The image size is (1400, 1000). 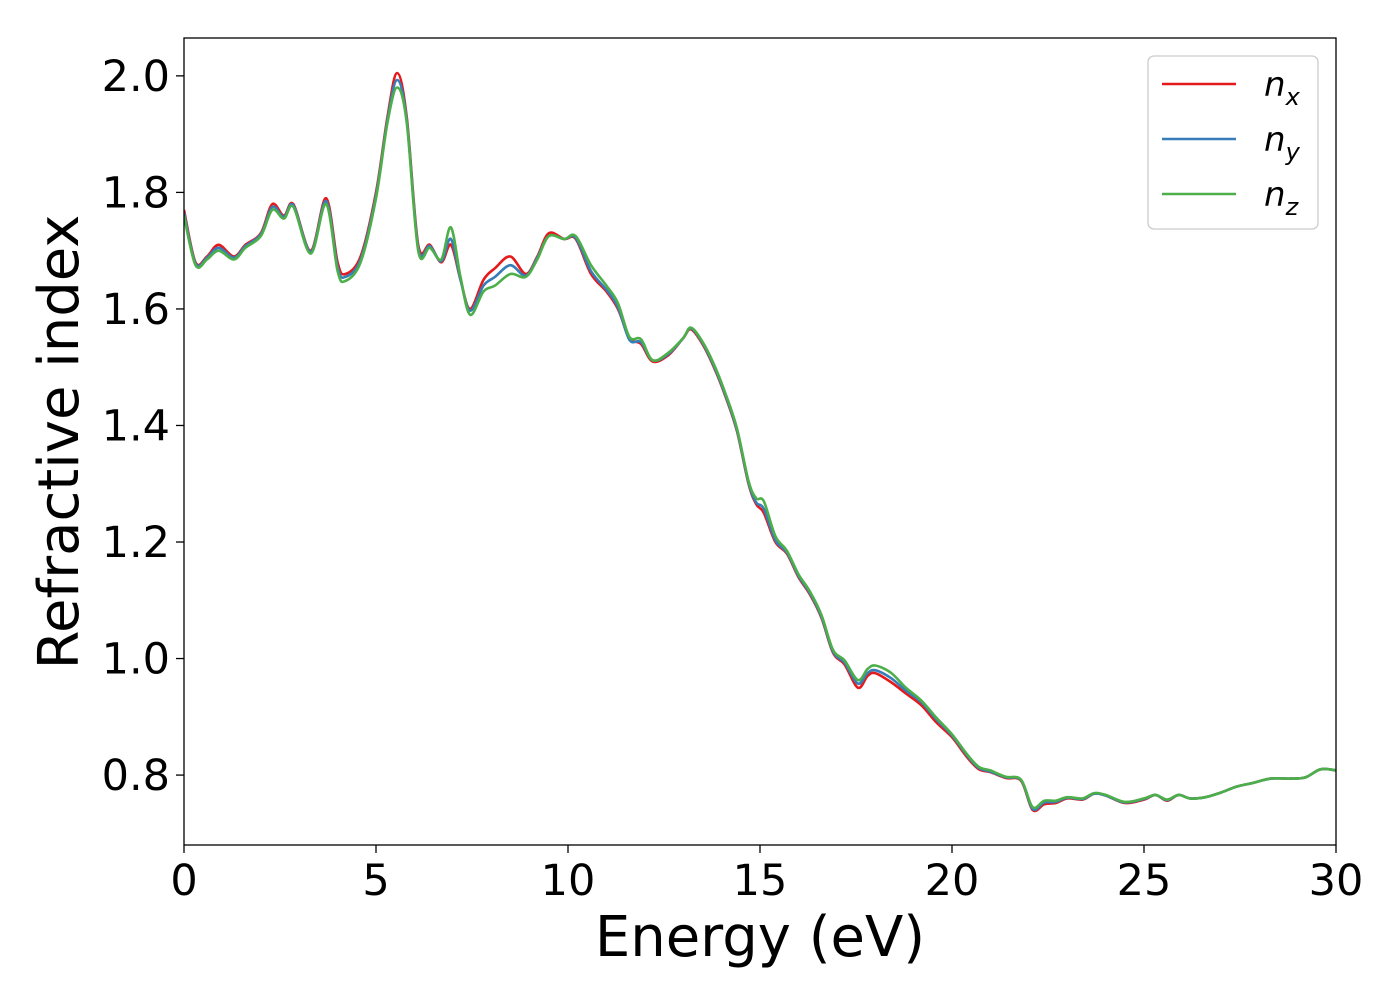 What do you see at coordinates (136, 77) in the screenshot?
I see `y-tick-label: 2.0` at bounding box center [136, 77].